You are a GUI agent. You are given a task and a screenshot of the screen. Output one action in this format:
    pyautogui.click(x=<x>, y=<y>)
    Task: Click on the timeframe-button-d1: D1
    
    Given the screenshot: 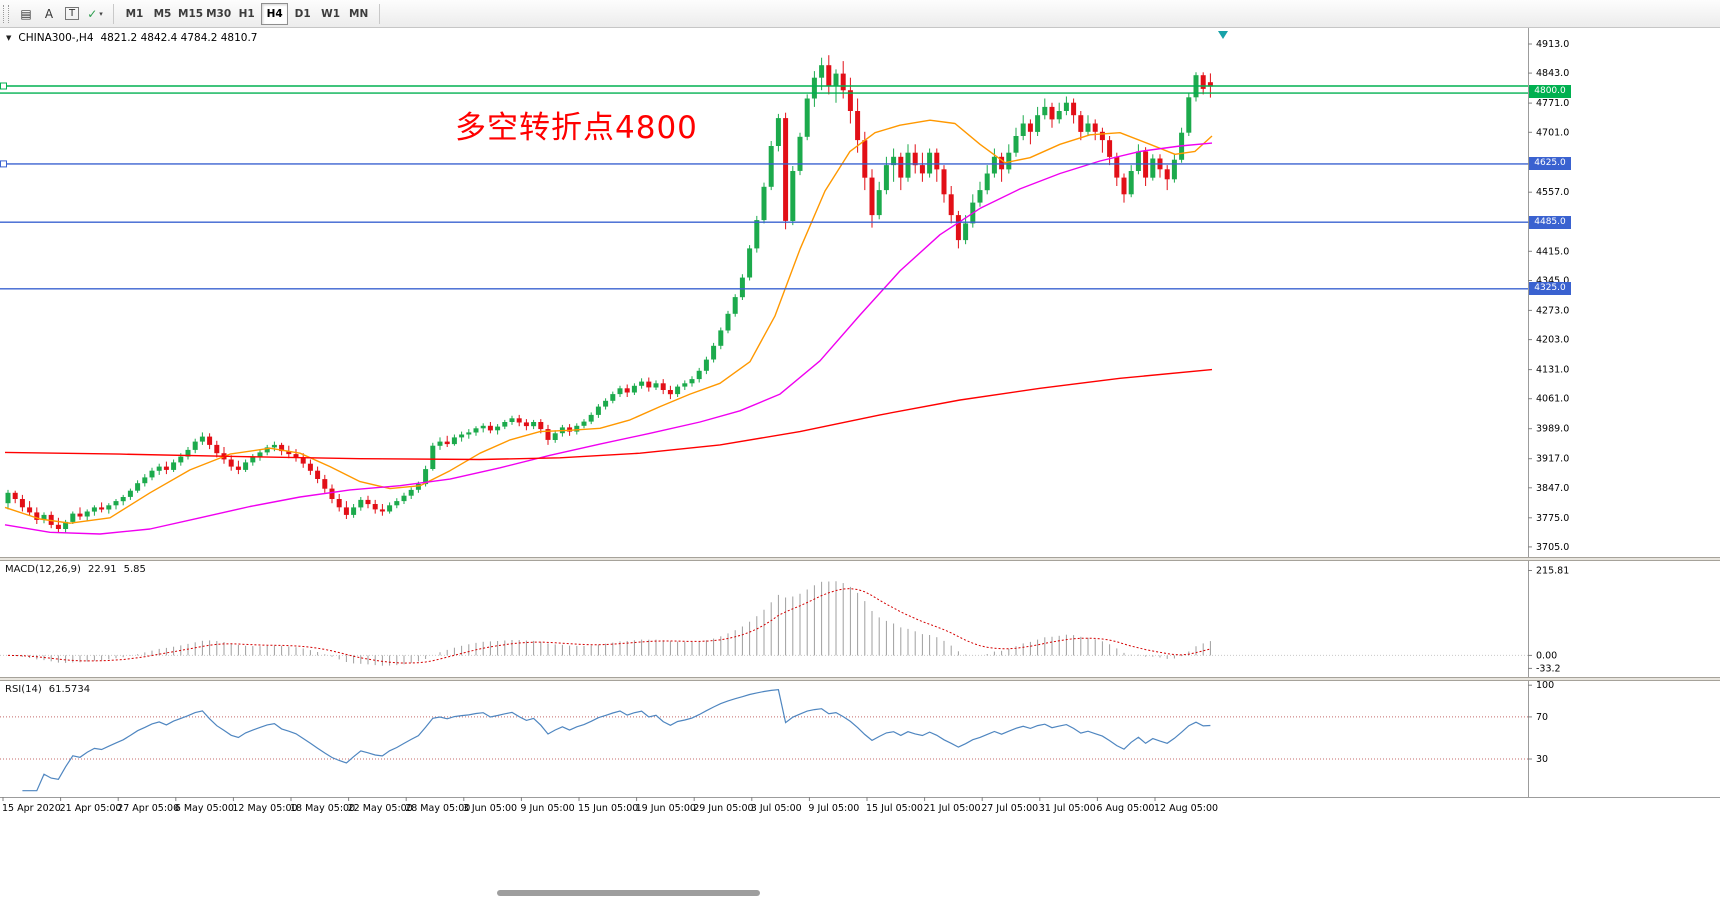 What is the action you would take?
    pyautogui.click(x=302, y=13)
    